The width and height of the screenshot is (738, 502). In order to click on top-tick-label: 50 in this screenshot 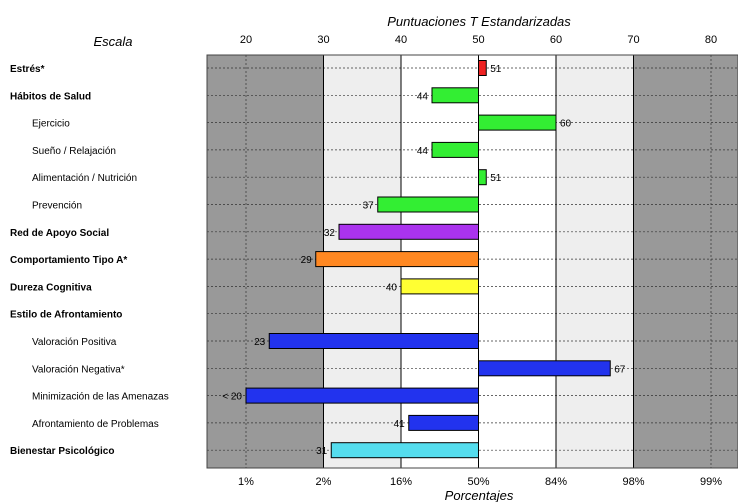, I will do `click(478, 40)`.